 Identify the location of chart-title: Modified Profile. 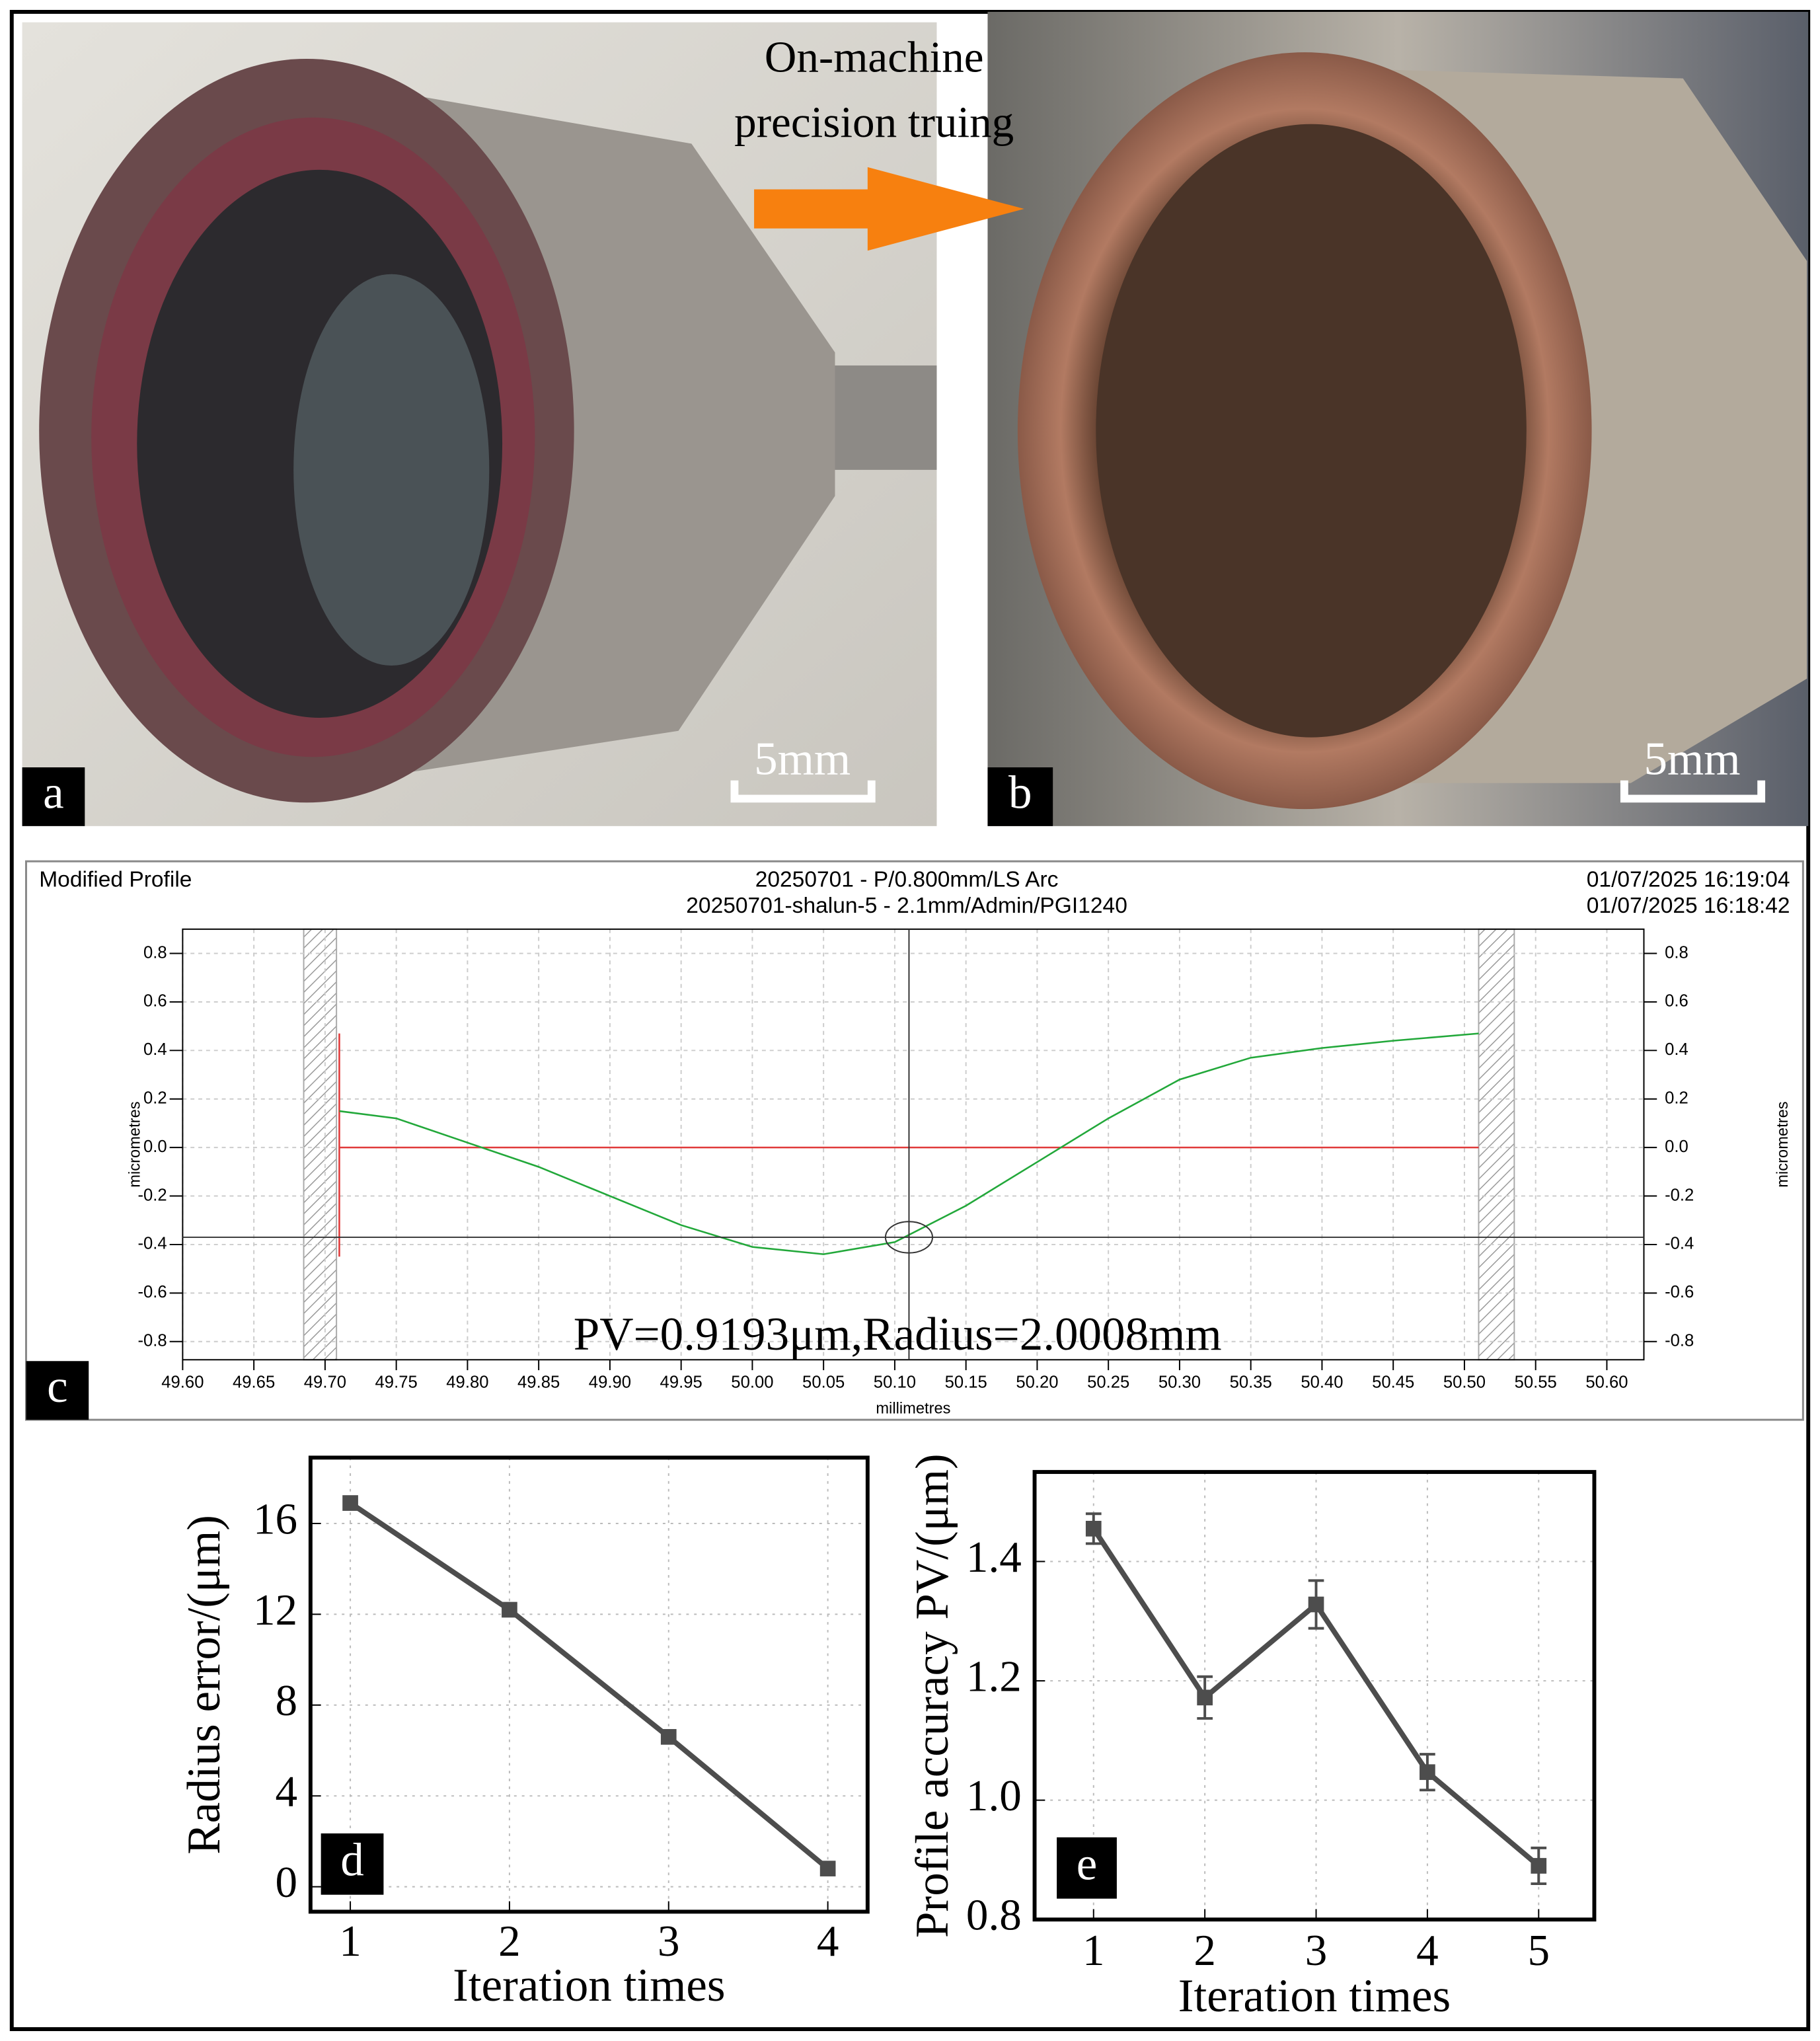
(115, 880).